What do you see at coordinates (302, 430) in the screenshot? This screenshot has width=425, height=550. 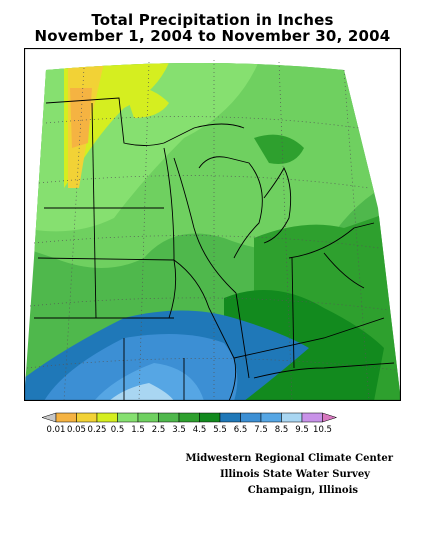 I see `legend-label: 9.5` at bounding box center [302, 430].